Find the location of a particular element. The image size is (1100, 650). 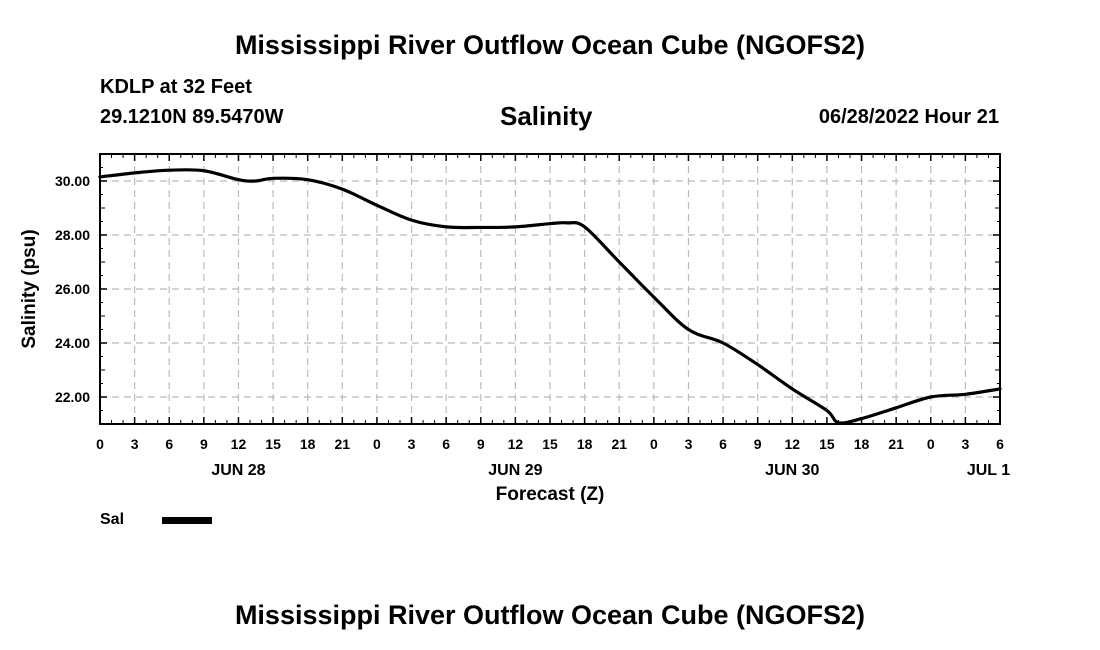

x-day-label: JUN 30 is located at coordinates (792, 470).